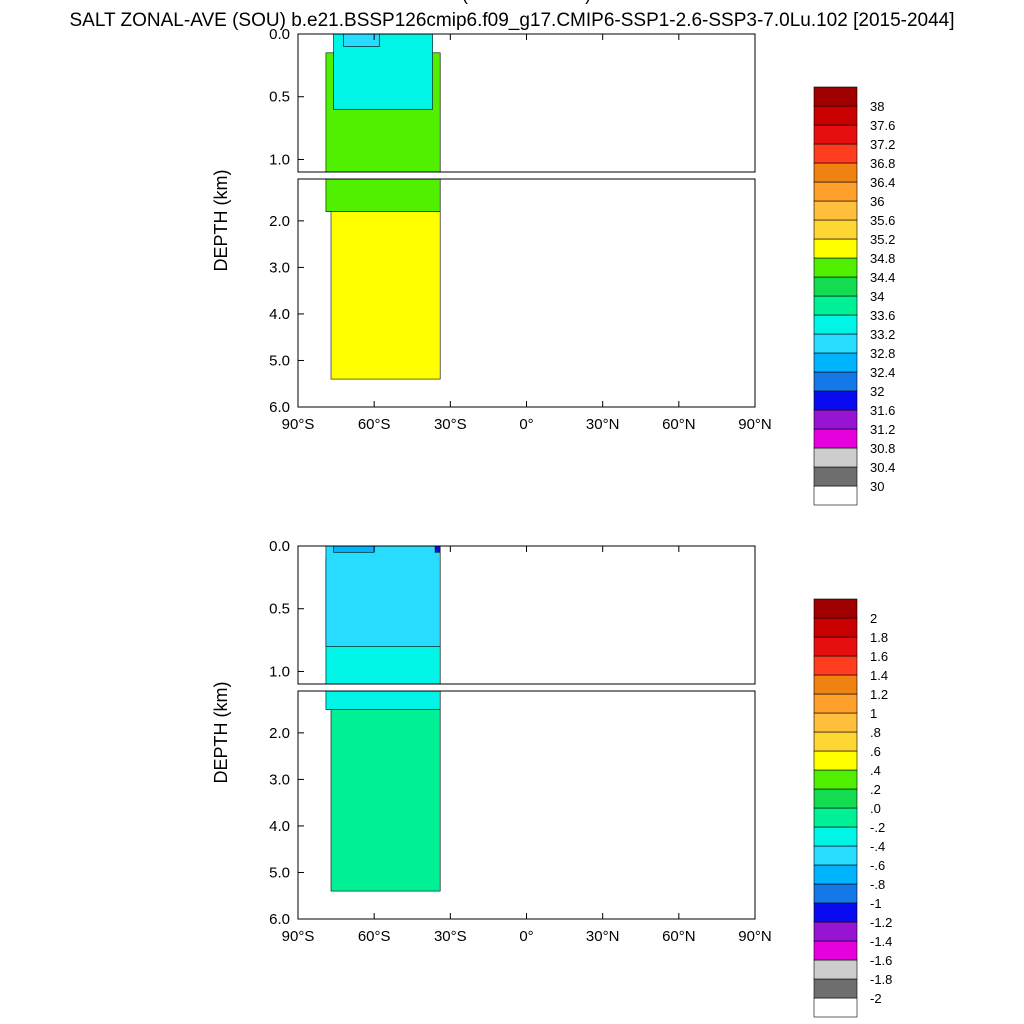  I want to click on colorbar-label: 34.8, so click(882, 258).